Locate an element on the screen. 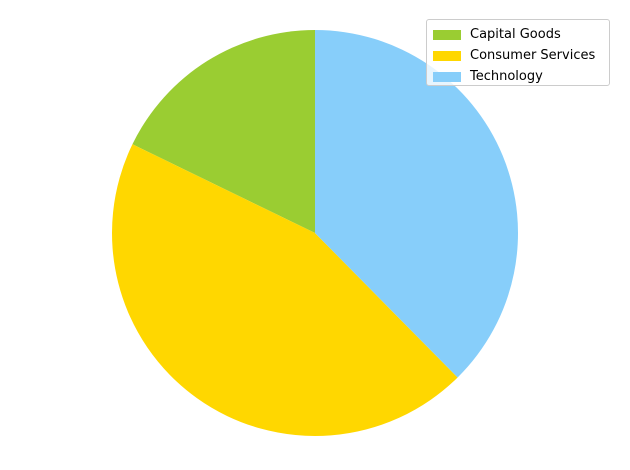  pie-slice-capital-goods is located at coordinates (223, 131).